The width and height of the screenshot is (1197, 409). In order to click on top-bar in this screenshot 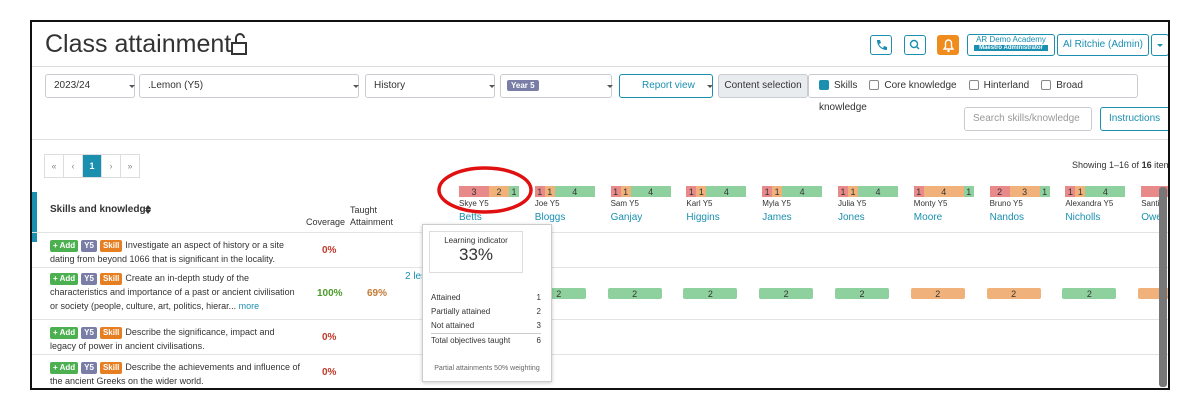, I will do `click(600, 44)`.